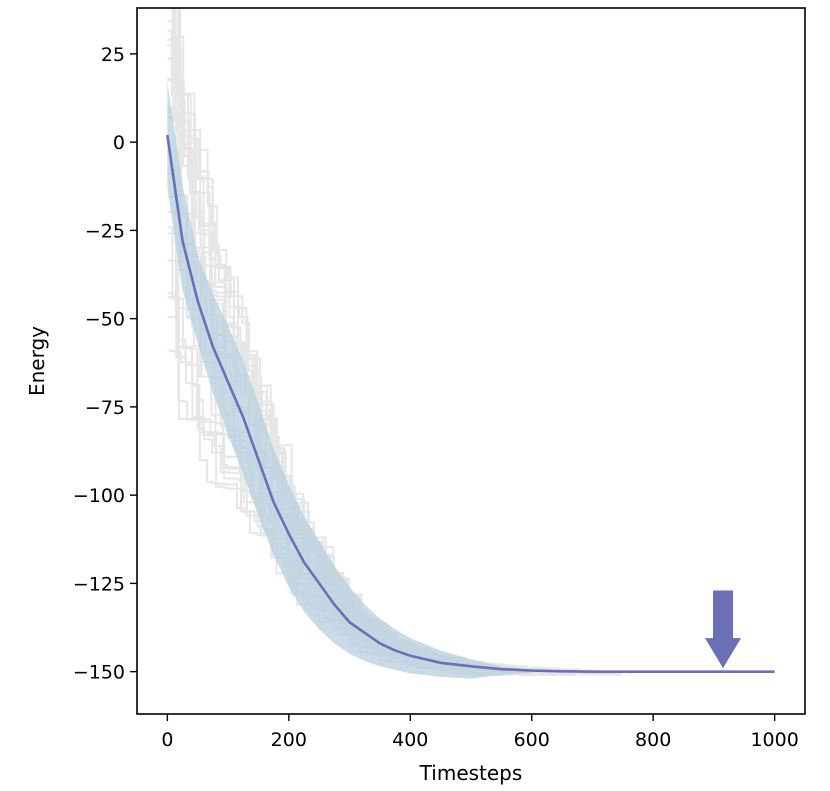 Image resolution: width=830 pixels, height=791 pixels. Describe the element at coordinates (723, 629) in the screenshot. I see `convergence-arrow-icon` at that location.